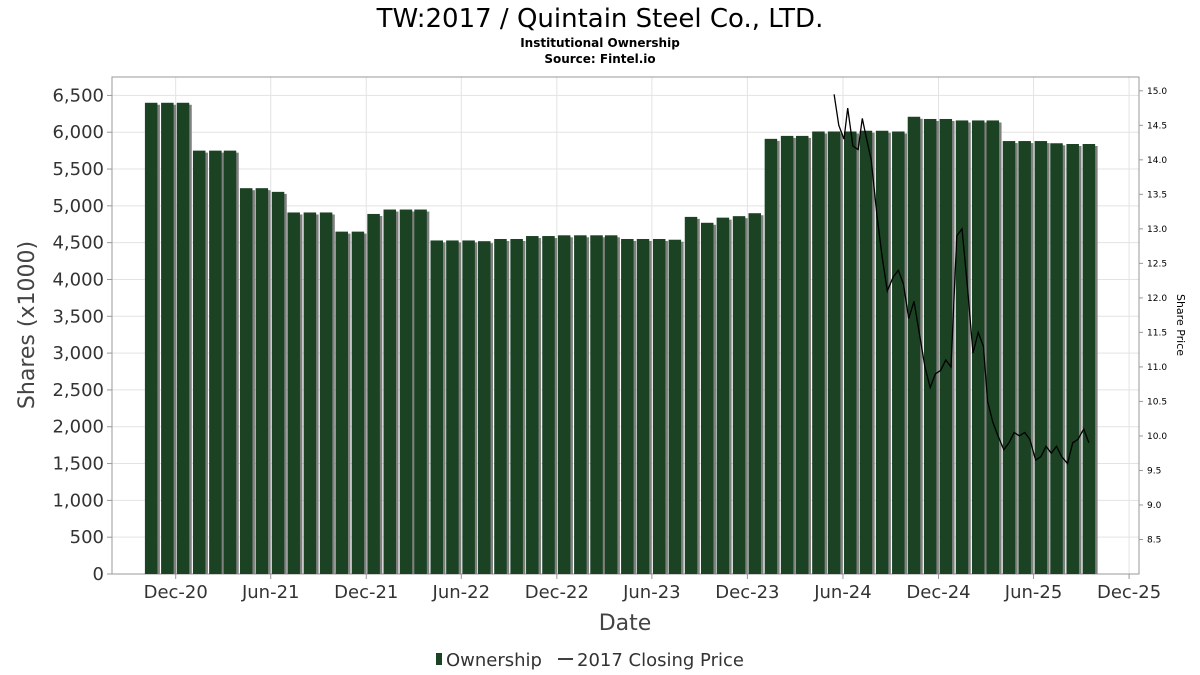 The image size is (1200, 675). Describe the element at coordinates (747, 592) in the screenshot. I see `x-tick-label: Dec-23` at that location.